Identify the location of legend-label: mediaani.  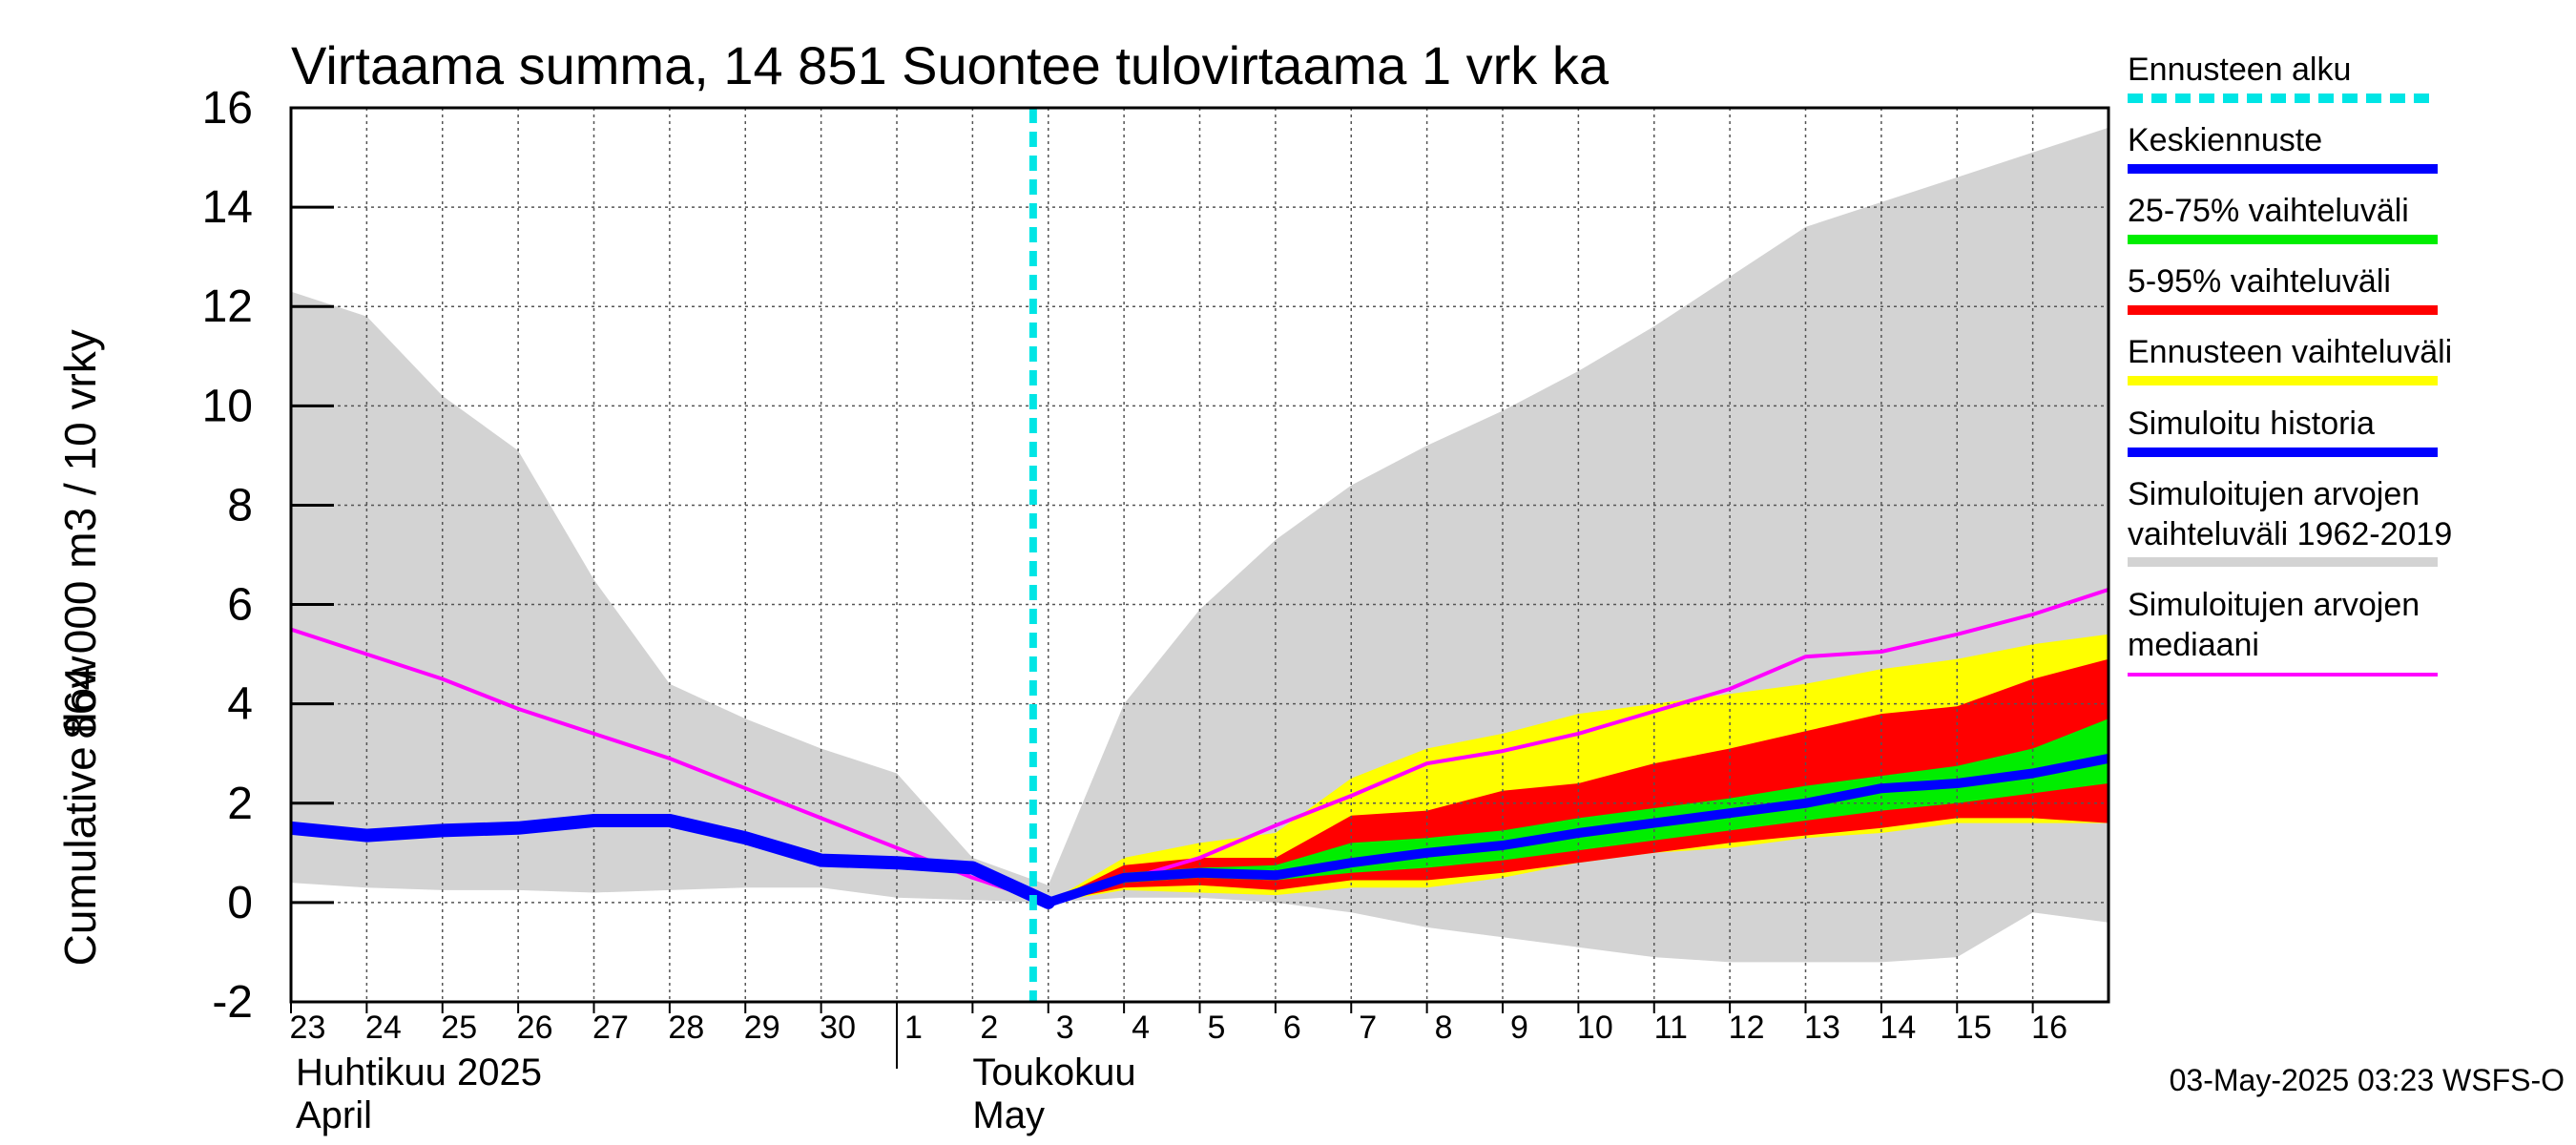
(2193, 645).